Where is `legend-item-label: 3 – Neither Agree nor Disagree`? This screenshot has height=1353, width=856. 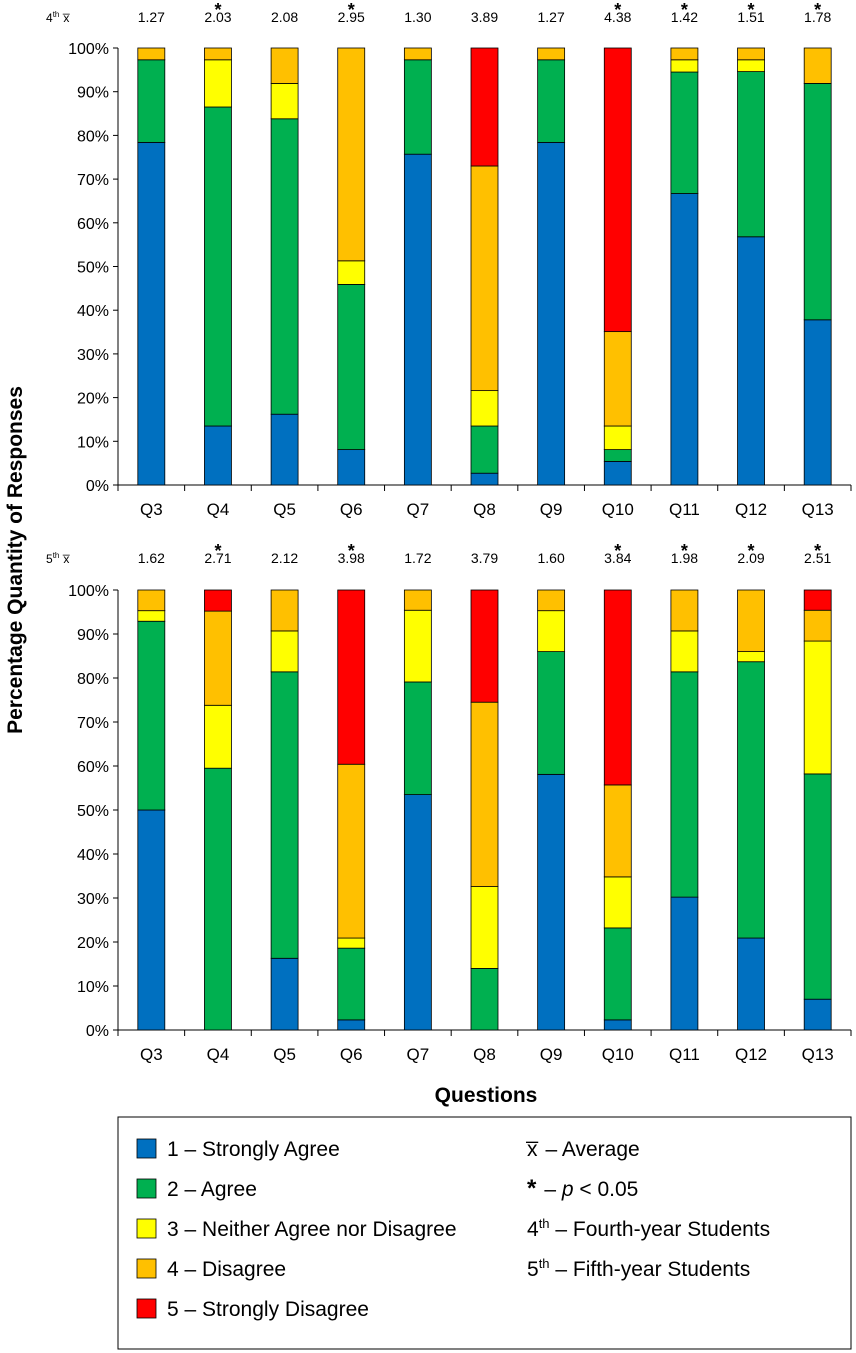
legend-item-label: 3 – Neither Agree nor Disagree is located at coordinates (312, 1229).